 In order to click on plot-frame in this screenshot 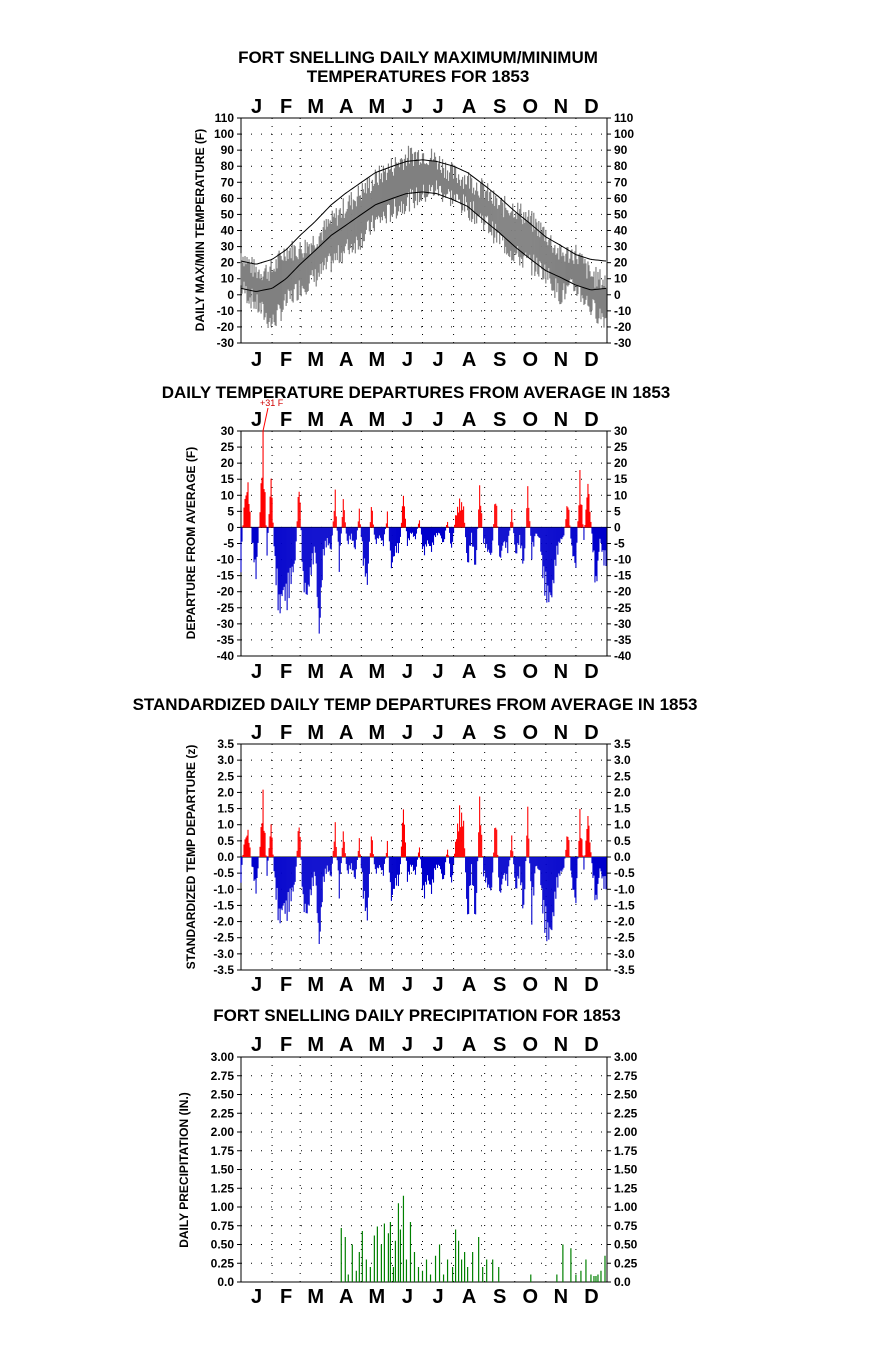, I will do `click(424, 1169)`.